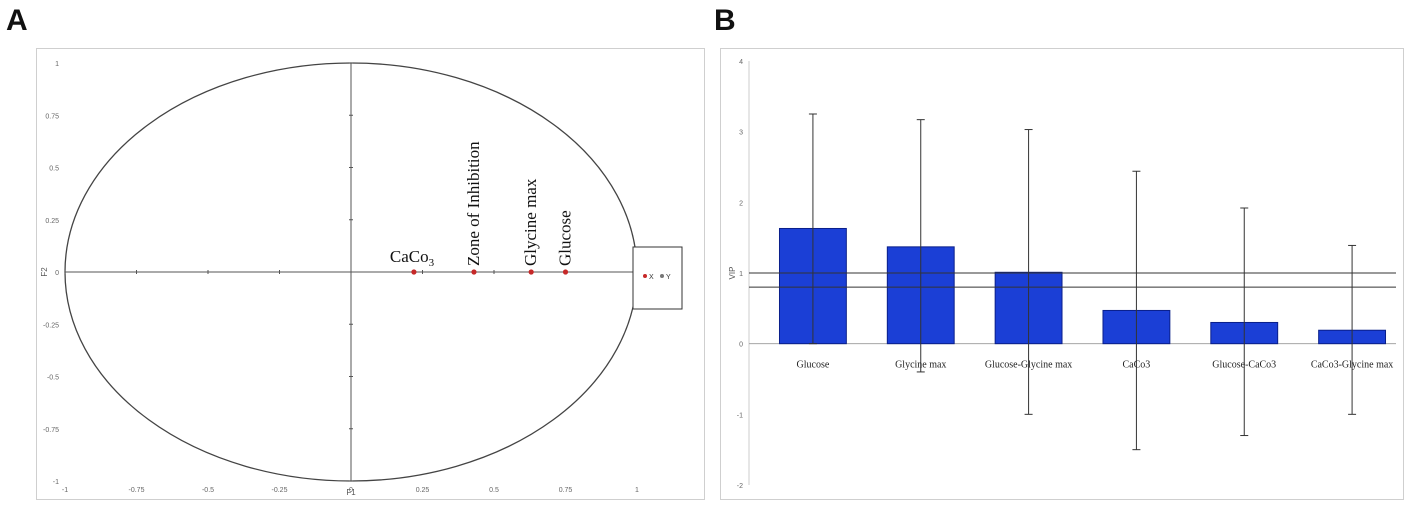 This screenshot has height=512, width=1417. Describe the element at coordinates (494, 490) in the screenshot. I see `x-tick-label: 0.5` at that location.